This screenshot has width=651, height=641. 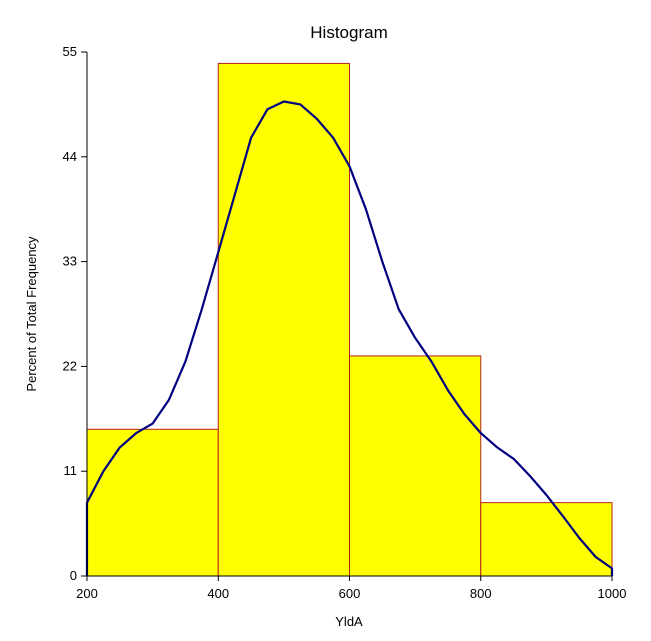 What do you see at coordinates (70, 261) in the screenshot?
I see `y-tick-label-33: 33` at bounding box center [70, 261].